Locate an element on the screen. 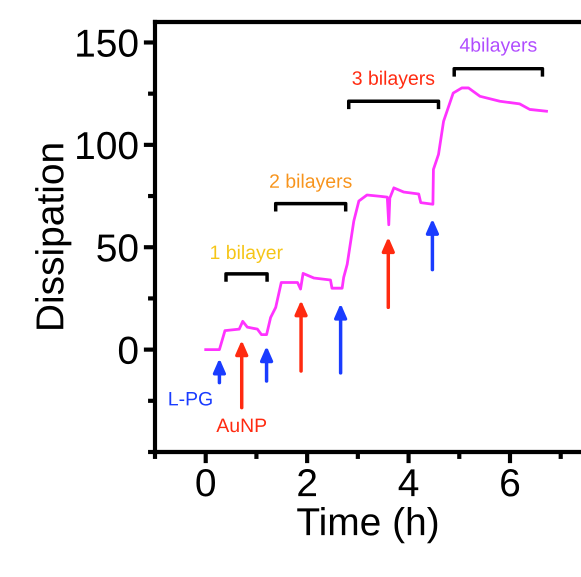 This screenshot has width=581, height=577. x-tick-label: 2 is located at coordinates (307, 482).